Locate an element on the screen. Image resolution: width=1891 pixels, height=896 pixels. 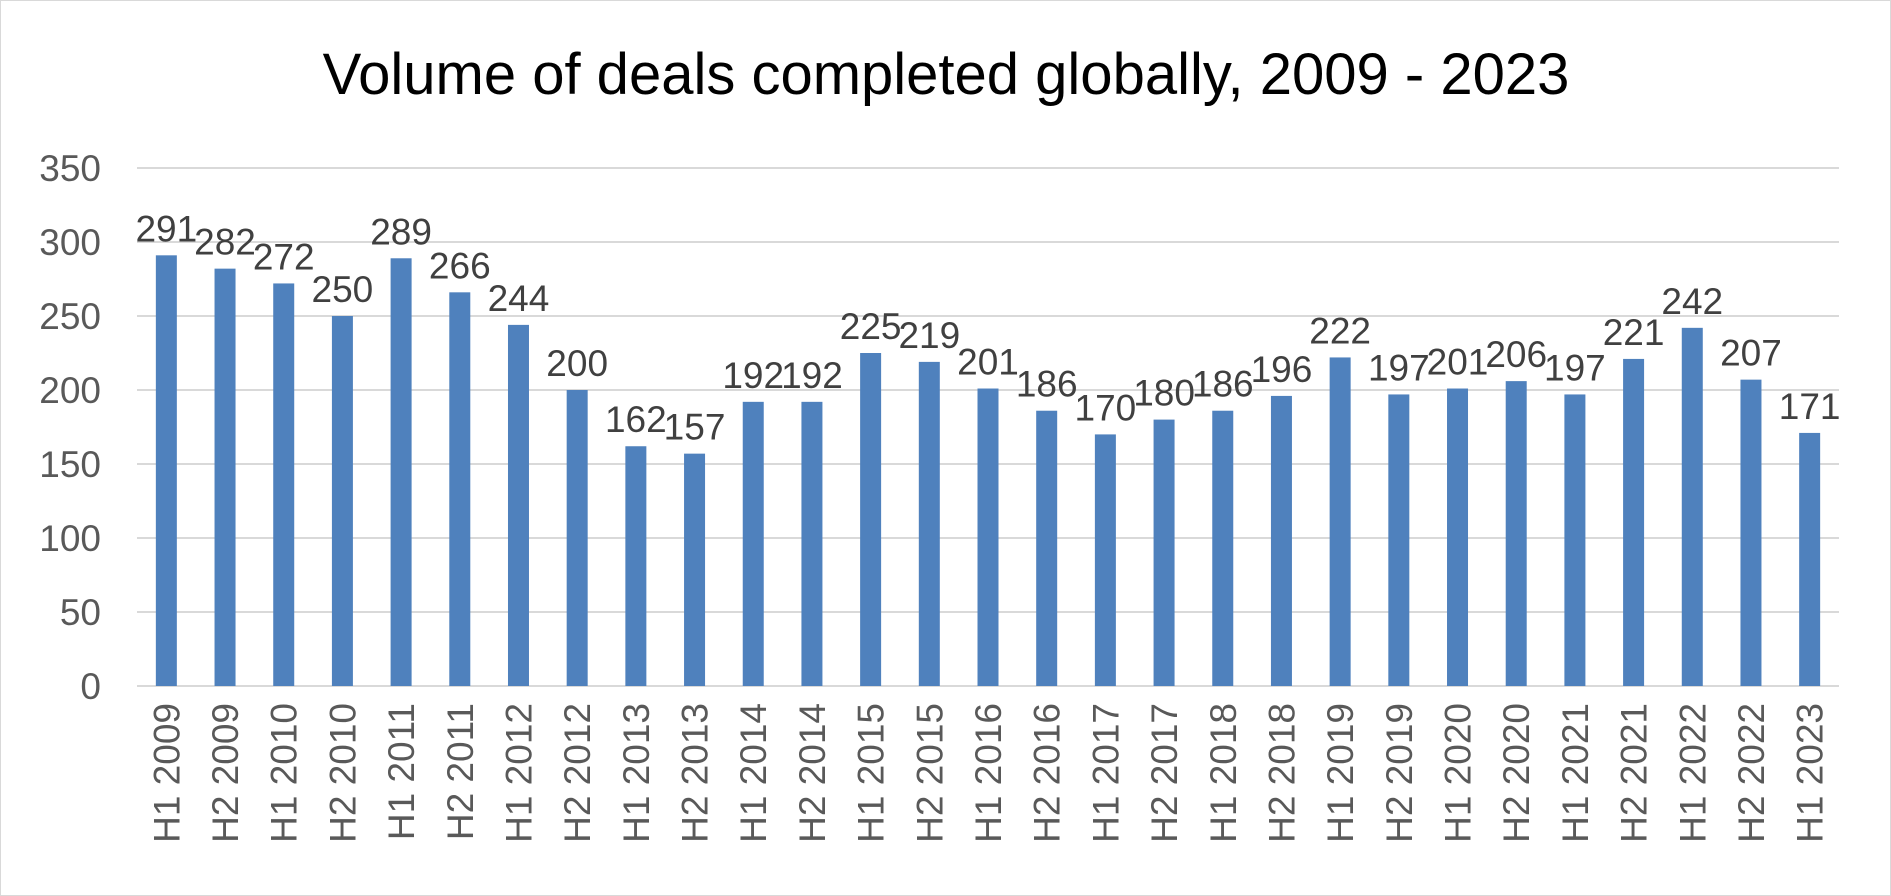
data-label: 206 is located at coordinates (1516, 354).